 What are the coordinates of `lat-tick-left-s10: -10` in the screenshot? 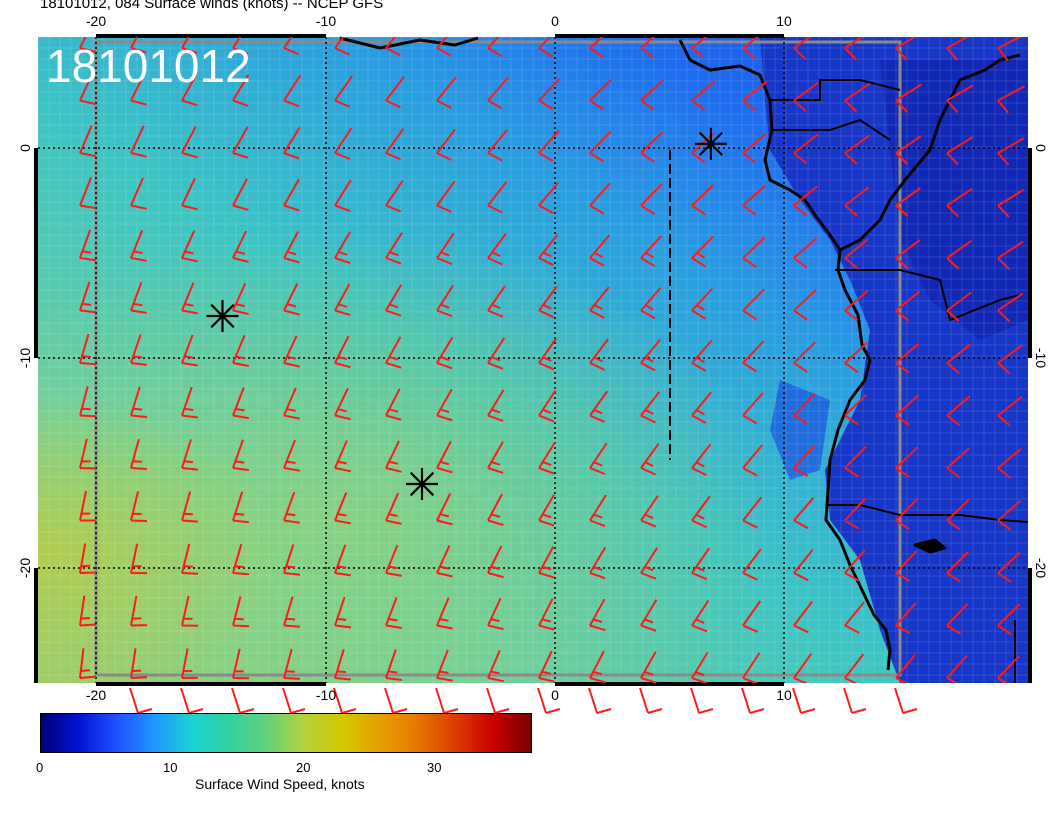 It's located at (25, 358).